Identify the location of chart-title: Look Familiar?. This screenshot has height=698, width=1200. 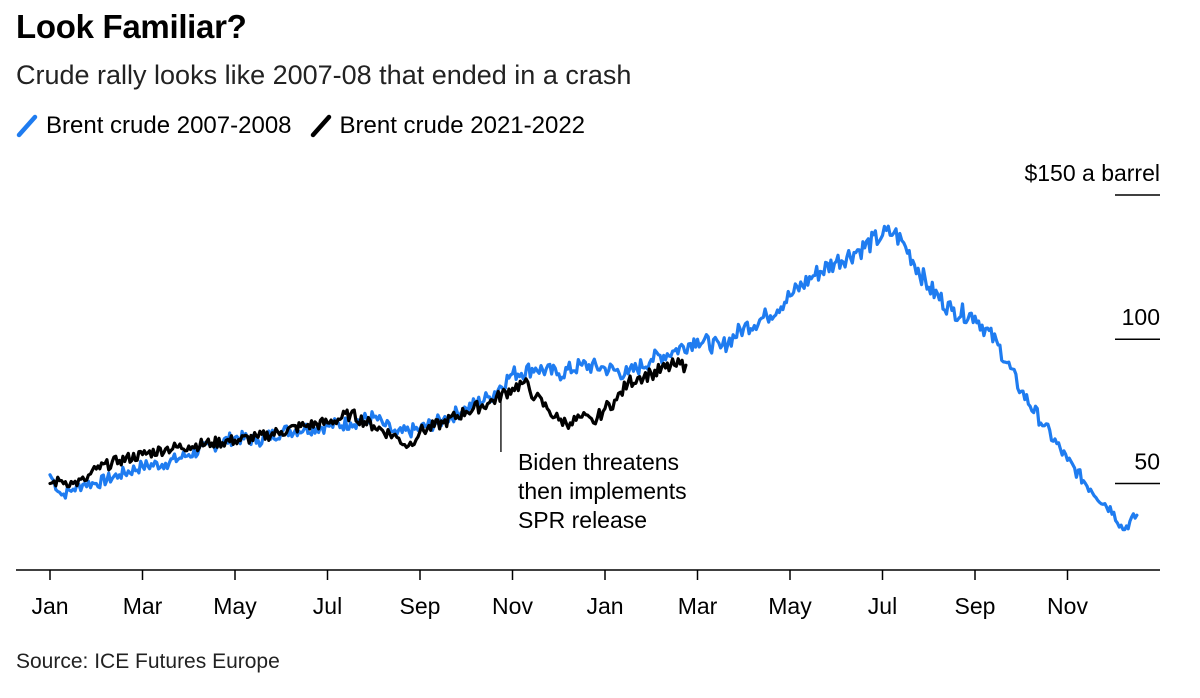
(131, 26).